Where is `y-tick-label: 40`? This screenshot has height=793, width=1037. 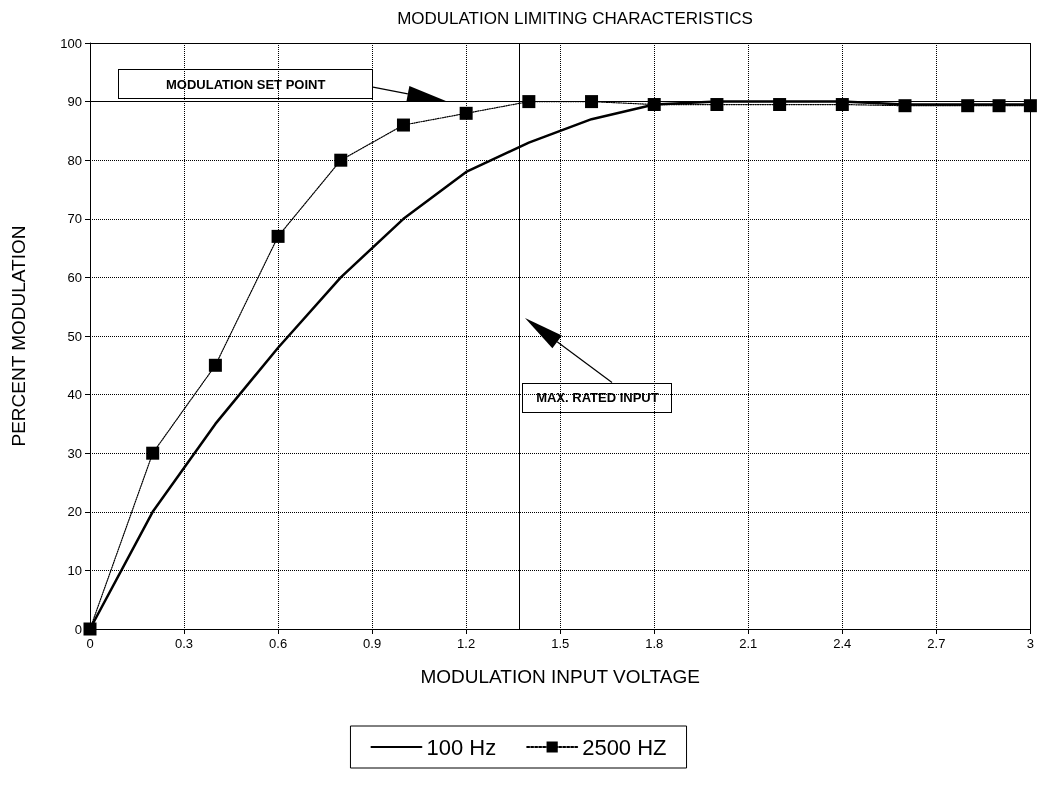
y-tick-label: 40 is located at coordinates (74, 395).